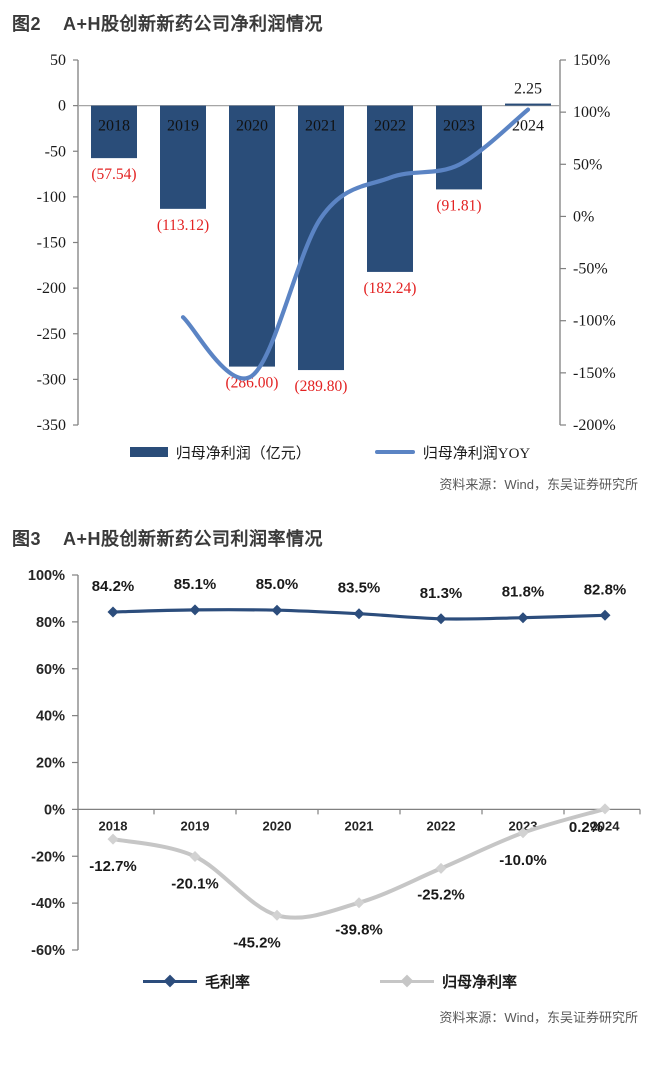 This screenshot has height=1079, width=660. What do you see at coordinates (330, 19) in the screenshot?
I see `figure2-title: 图2 A+H股创新新药公司净利润情况` at bounding box center [330, 19].